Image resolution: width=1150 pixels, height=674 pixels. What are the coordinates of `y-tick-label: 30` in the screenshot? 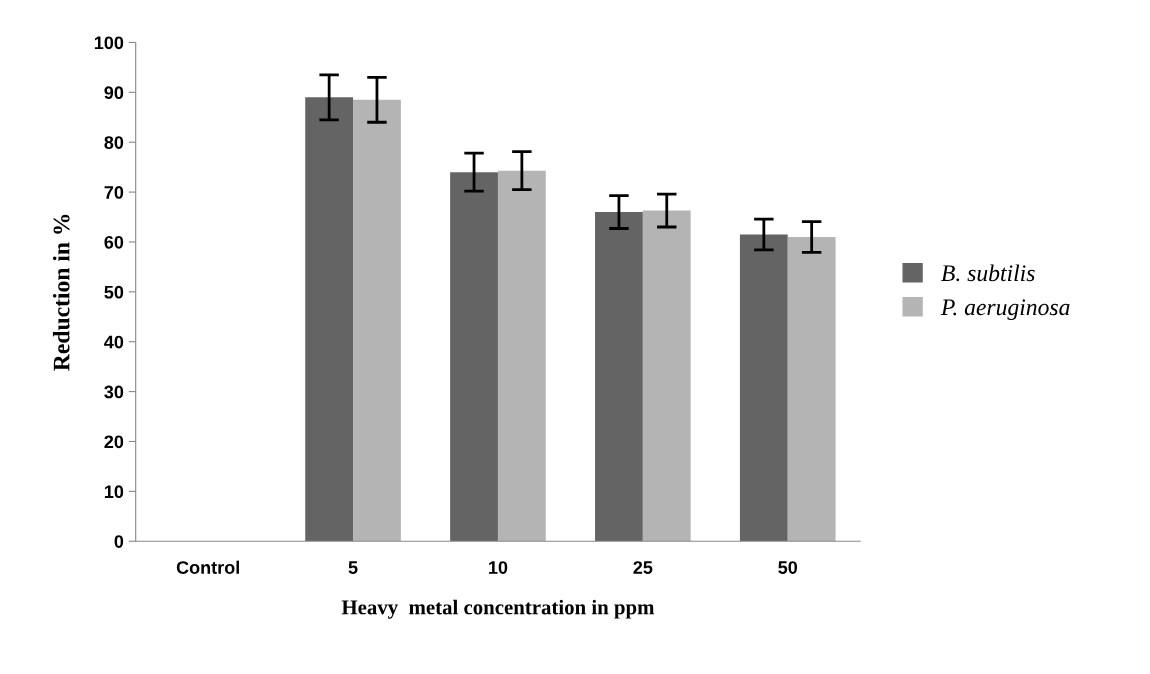 It's located at (114, 392).